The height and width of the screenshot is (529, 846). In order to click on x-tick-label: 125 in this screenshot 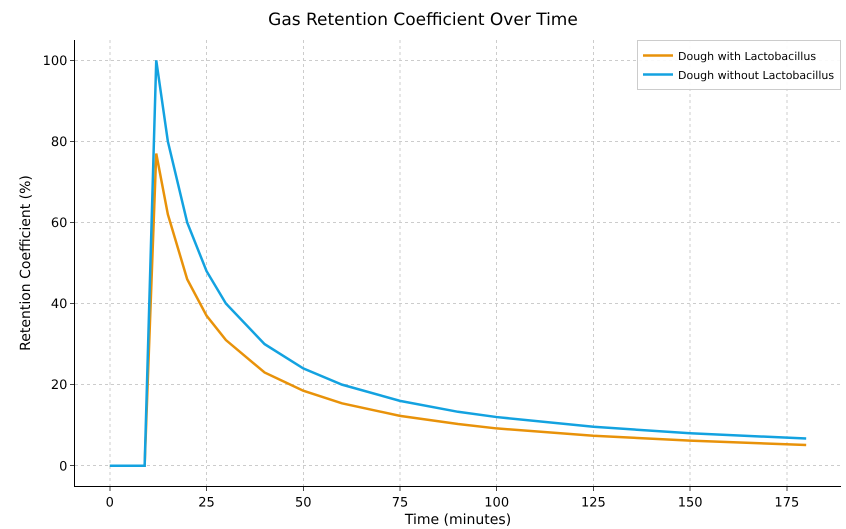, I will do `click(593, 503)`.